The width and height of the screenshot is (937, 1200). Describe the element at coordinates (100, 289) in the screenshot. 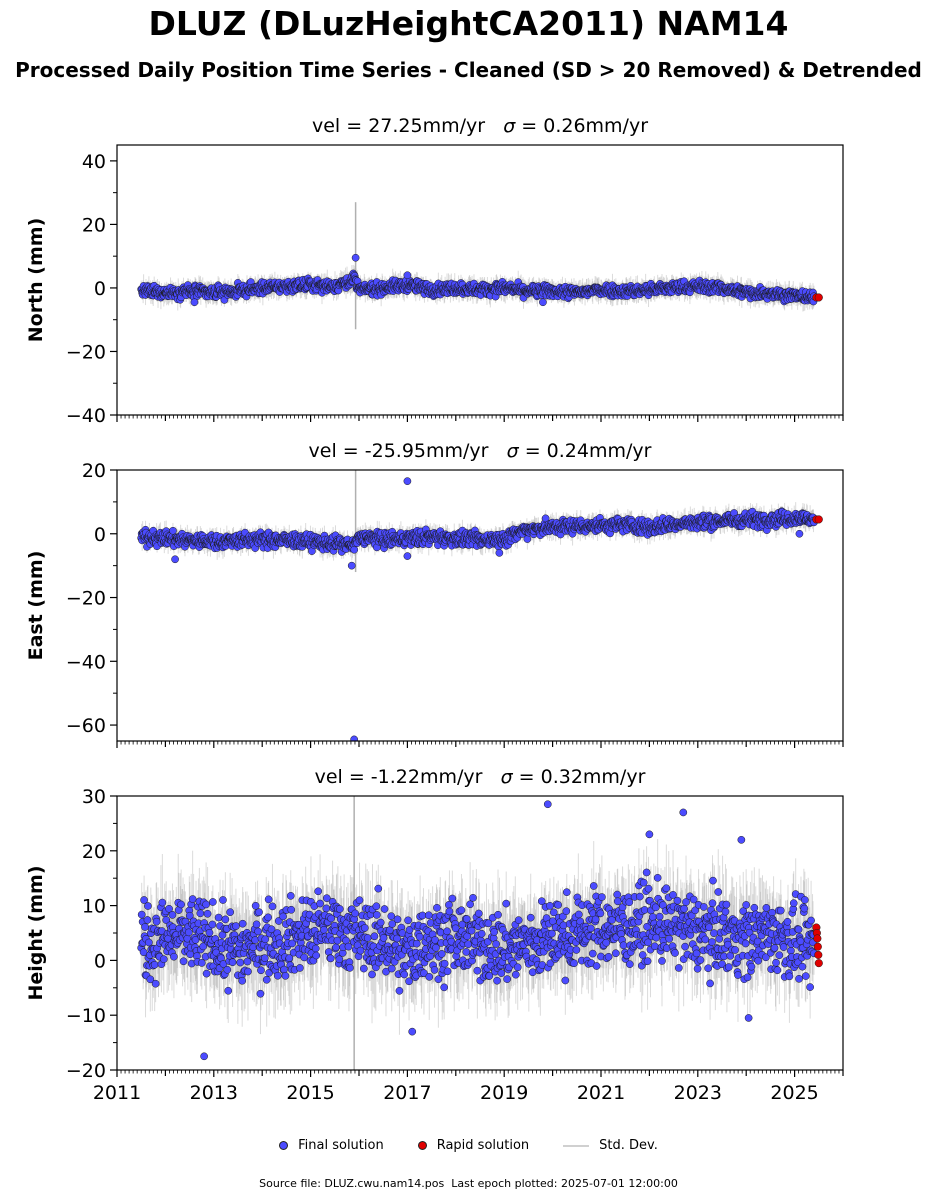

I see `y-tick-label: 0` at that location.